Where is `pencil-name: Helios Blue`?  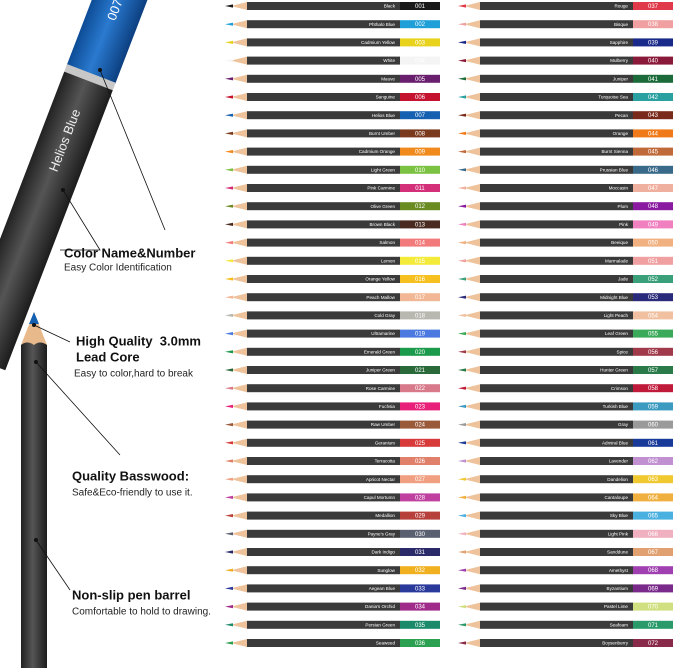 pencil-name: Helios Blue is located at coordinates (384, 115).